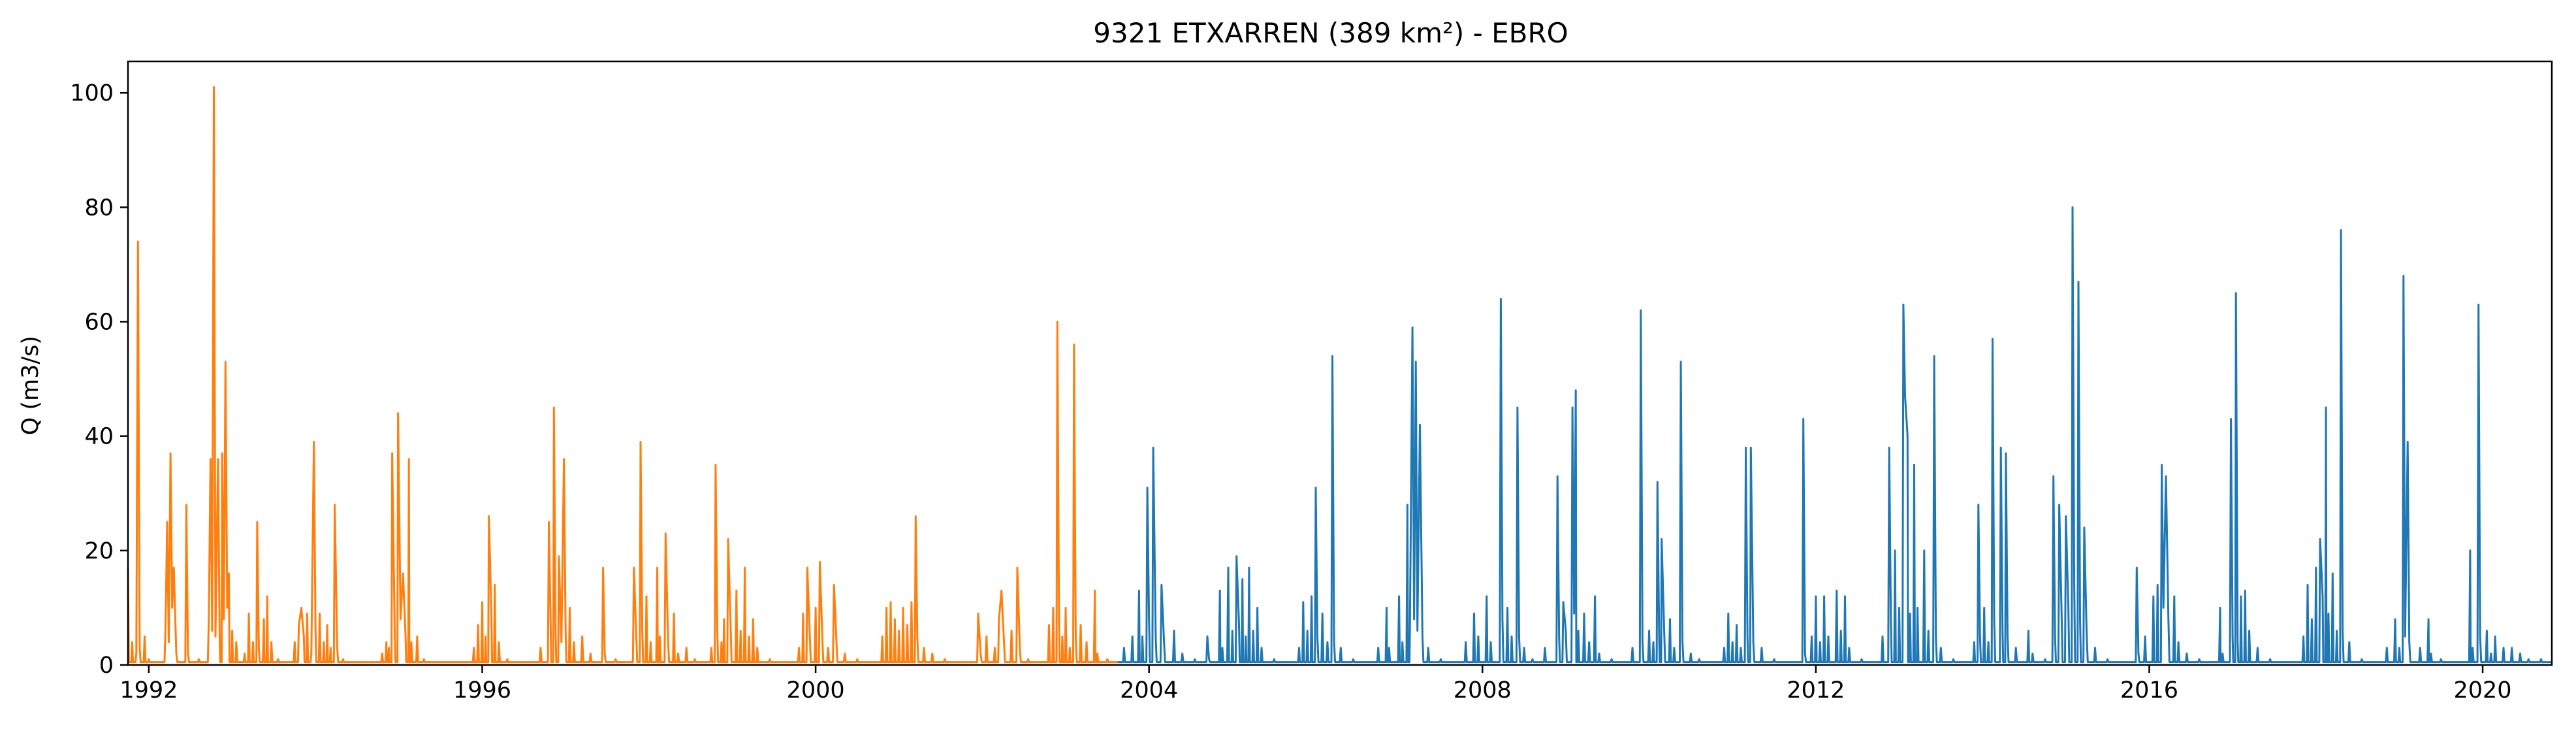 The height and width of the screenshot is (729, 2576). What do you see at coordinates (2483, 690) in the screenshot?
I see `x-tick-label: 2020` at bounding box center [2483, 690].